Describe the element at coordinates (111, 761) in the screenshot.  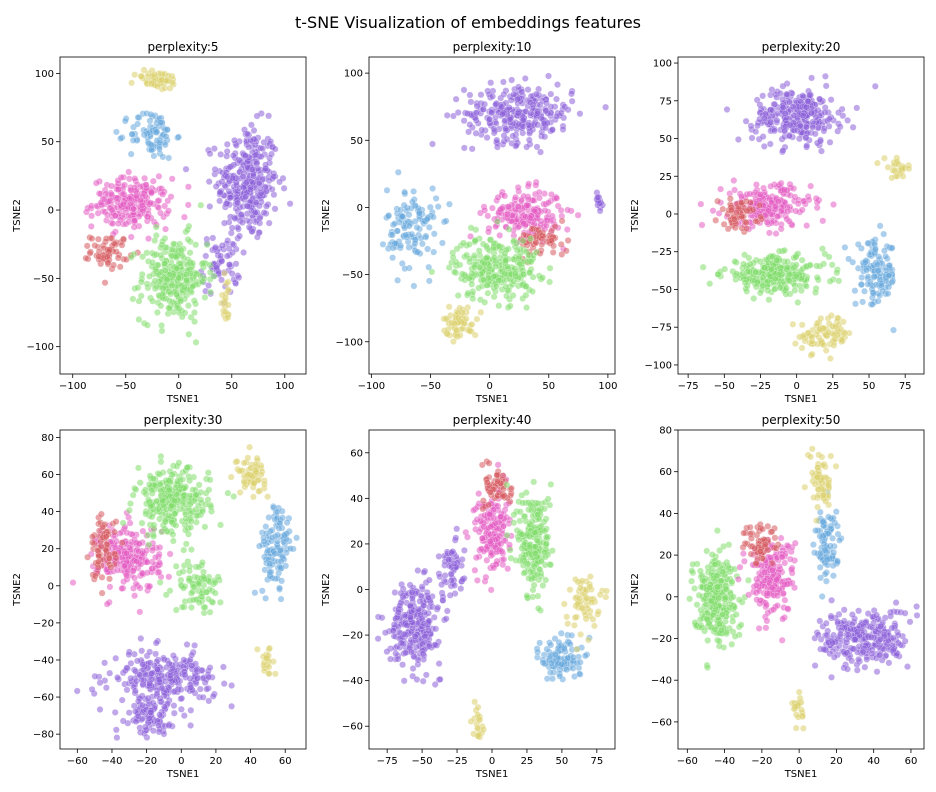
I see `x-tick-label: −40` at that location.